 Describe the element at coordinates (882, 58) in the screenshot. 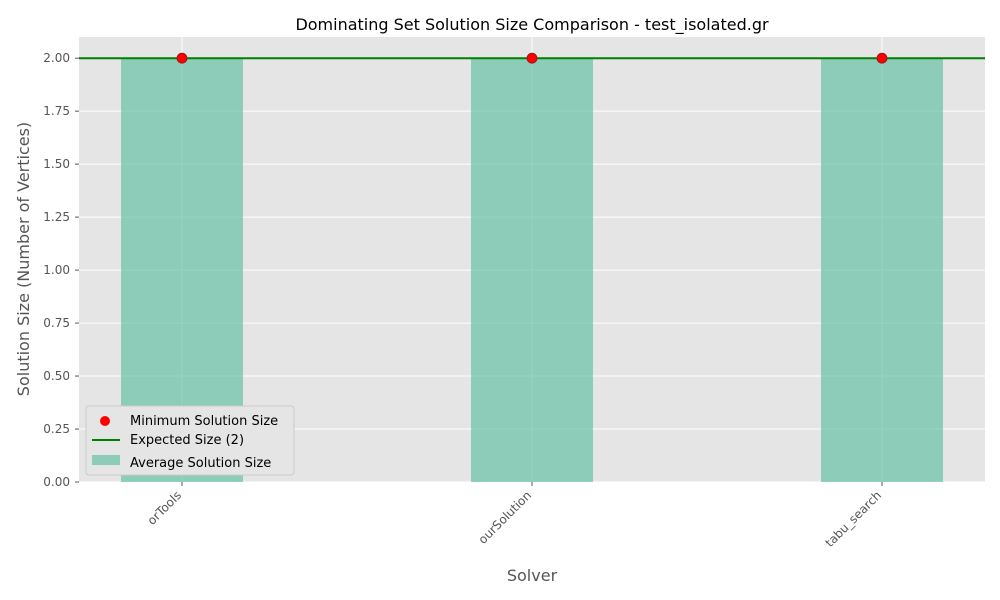

I see `minimum-point-tabu_search` at that location.